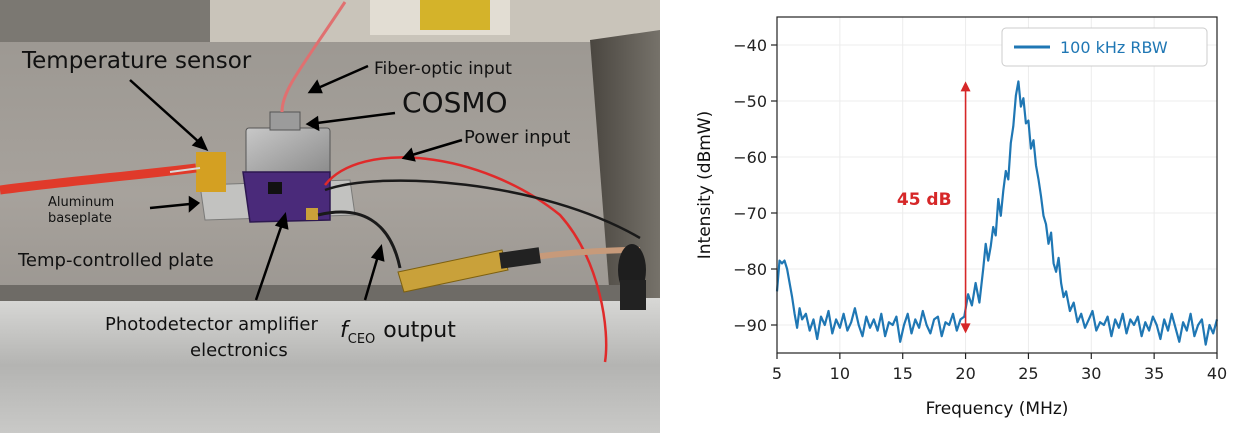  Describe the element at coordinates (1114, 47) in the screenshot. I see `legend-label: 100 kHz RBW` at that location.